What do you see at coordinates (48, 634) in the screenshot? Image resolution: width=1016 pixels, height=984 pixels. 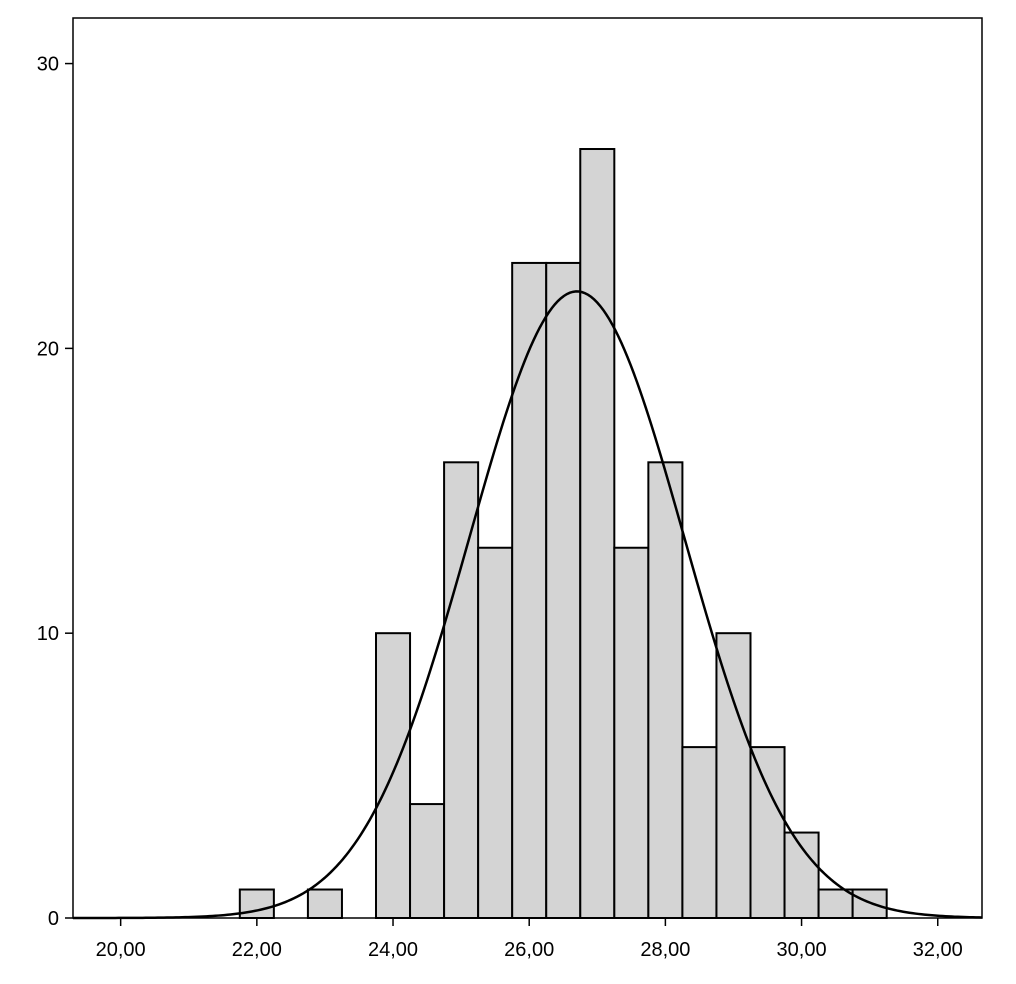 I see `y-tick-label-1: 10` at bounding box center [48, 634].